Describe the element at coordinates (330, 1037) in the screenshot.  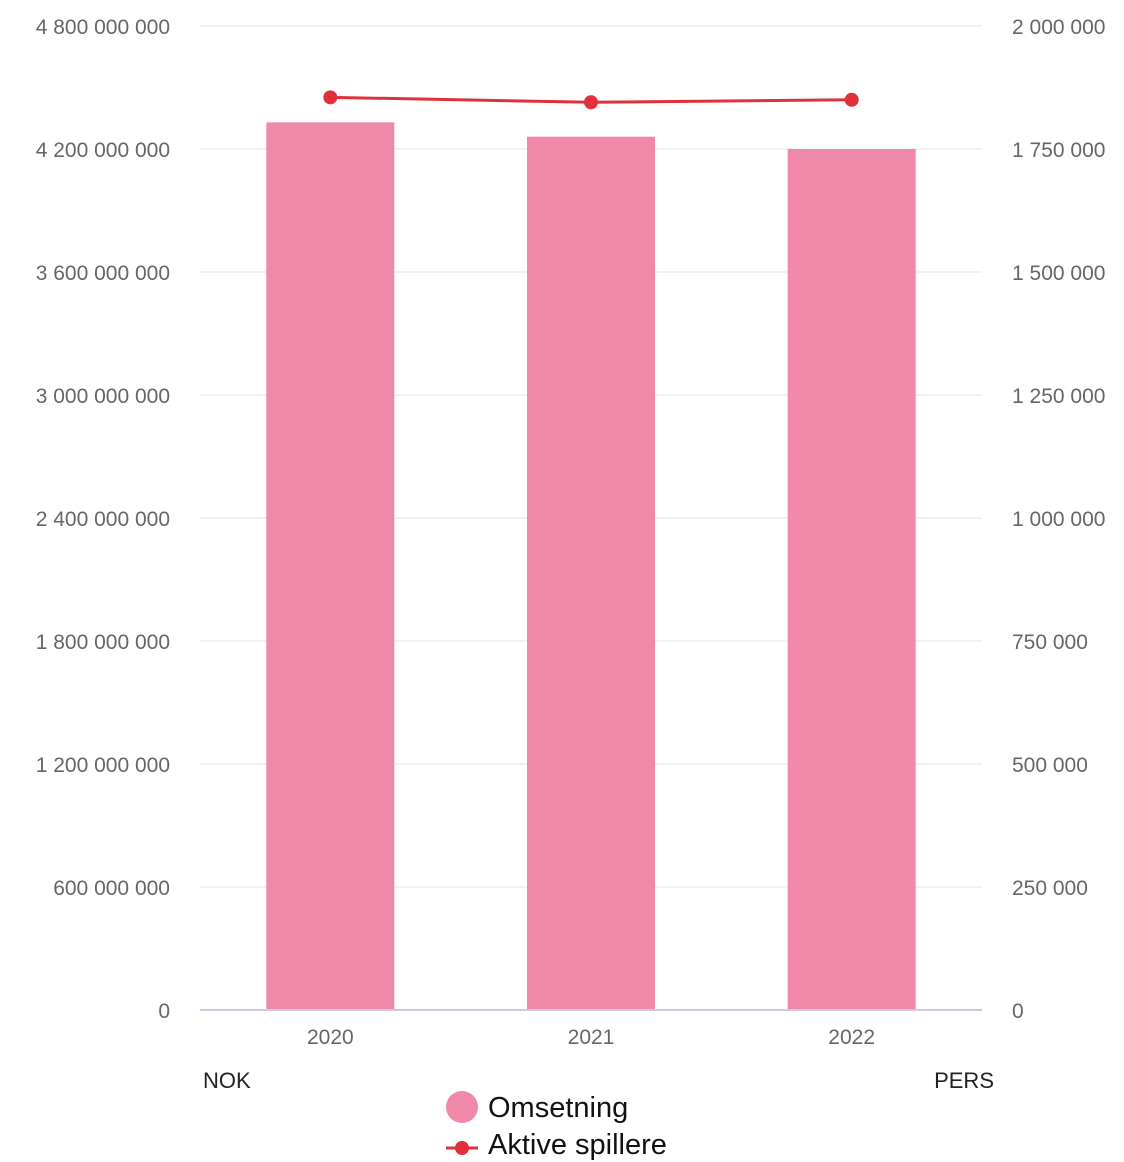
I see `x-axis-tick-label: 2020` at that location.